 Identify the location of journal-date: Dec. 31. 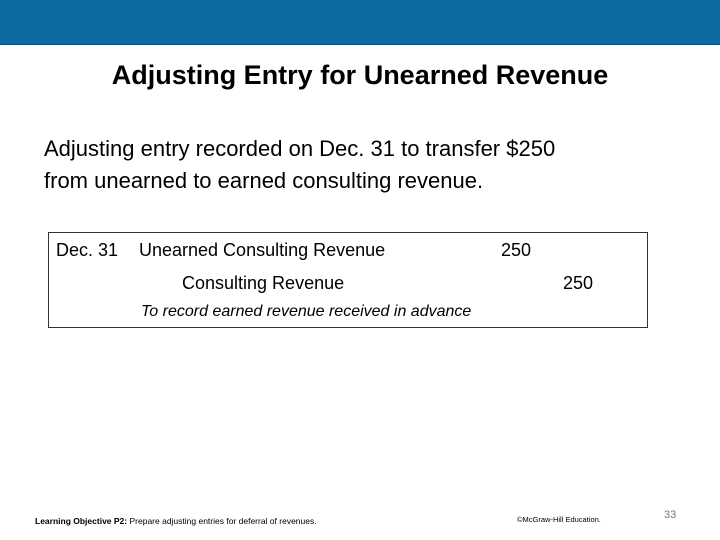
(87, 250).